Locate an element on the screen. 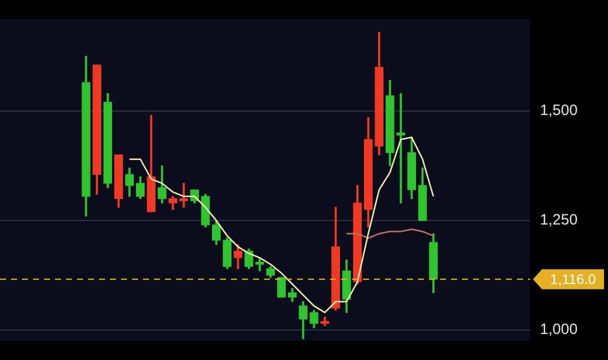 The height and width of the screenshot is (360, 608). ref-line-label: 1,116.0 is located at coordinates (573, 279).